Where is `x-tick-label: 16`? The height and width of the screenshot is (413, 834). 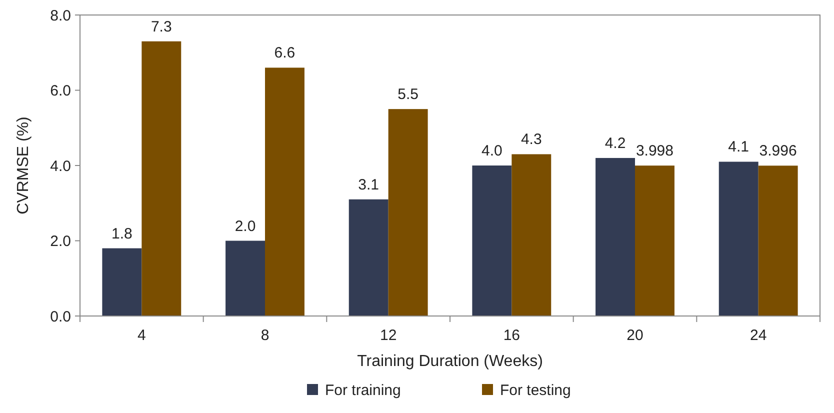 x-tick-label: 16 is located at coordinates (511, 335).